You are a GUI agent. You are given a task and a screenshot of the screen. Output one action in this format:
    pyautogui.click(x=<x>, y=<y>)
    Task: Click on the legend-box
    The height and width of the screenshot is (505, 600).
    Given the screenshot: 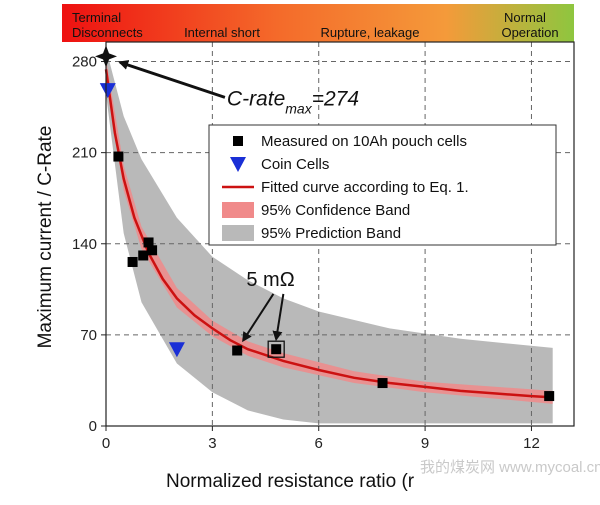 What is the action you would take?
    pyautogui.click(x=382, y=185)
    